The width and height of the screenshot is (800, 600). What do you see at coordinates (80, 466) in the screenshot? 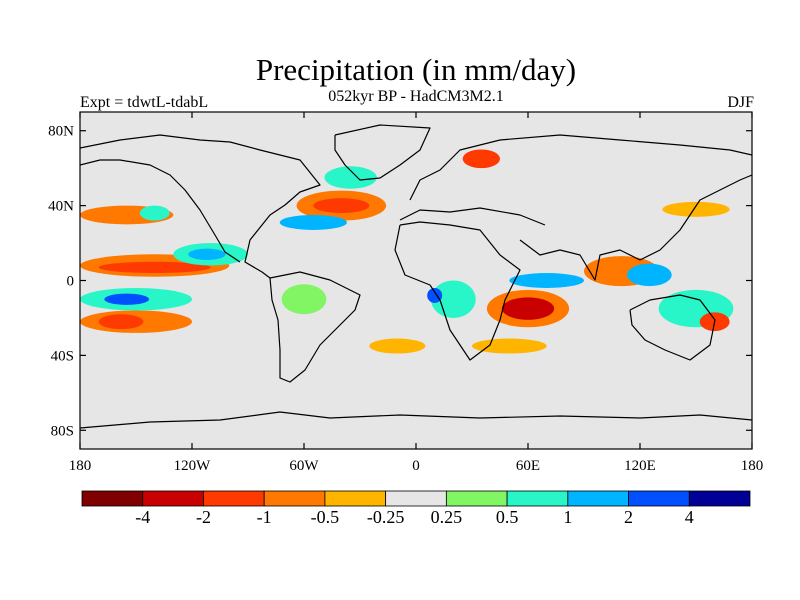
I see `lon-tick-label-0: 180` at bounding box center [80, 466].